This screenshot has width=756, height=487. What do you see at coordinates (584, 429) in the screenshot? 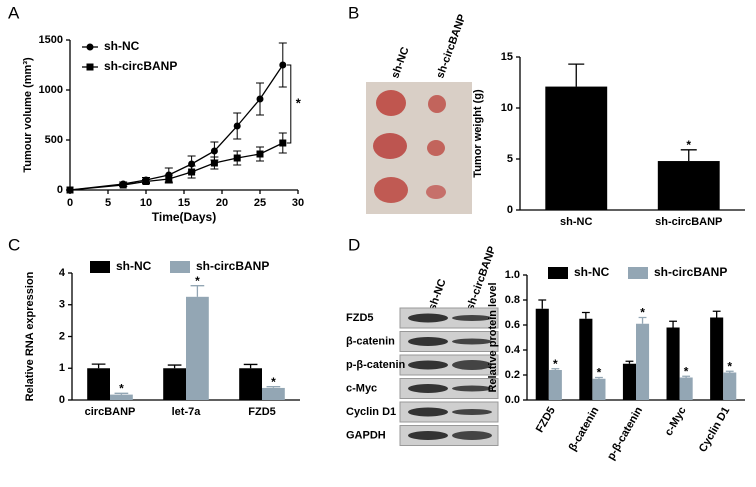
I see `x-tick-label: β-catenin` at bounding box center [584, 429].